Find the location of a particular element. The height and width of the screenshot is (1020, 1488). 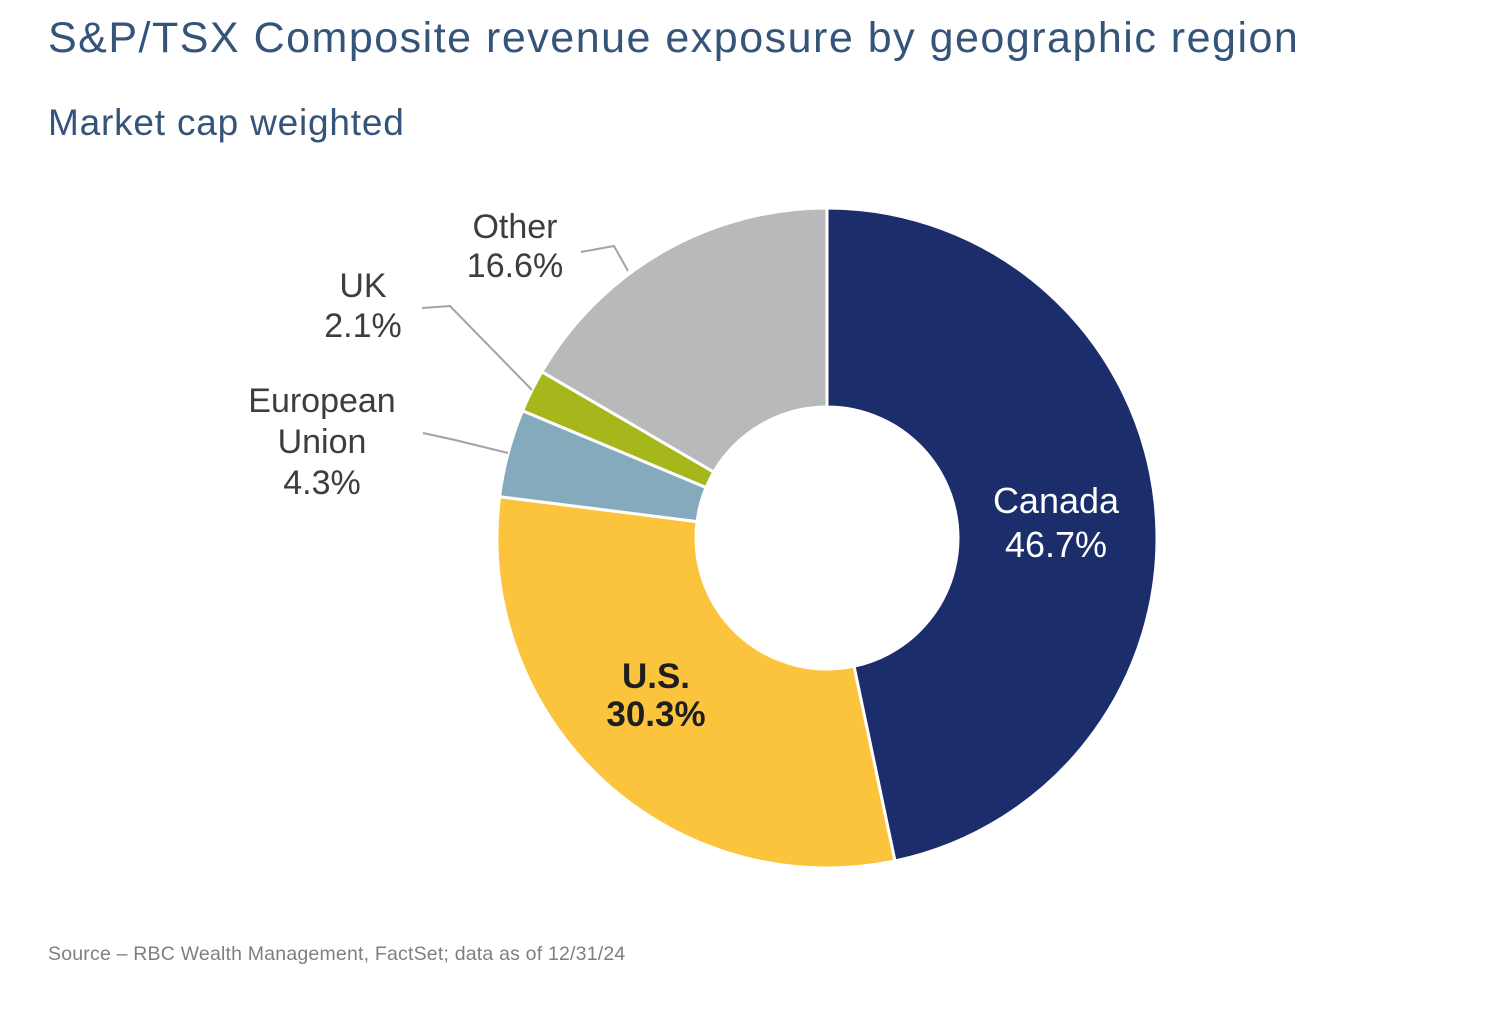

page-subtitle: Market cap weighted is located at coordinates (226, 122).